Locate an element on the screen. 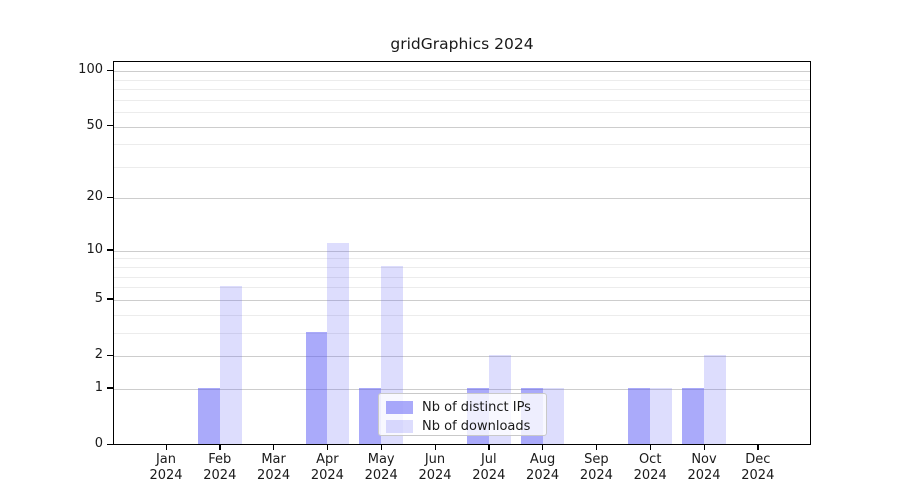 The height and width of the screenshot is (500, 900). y-tick-label: 10 is located at coordinates (94, 249).